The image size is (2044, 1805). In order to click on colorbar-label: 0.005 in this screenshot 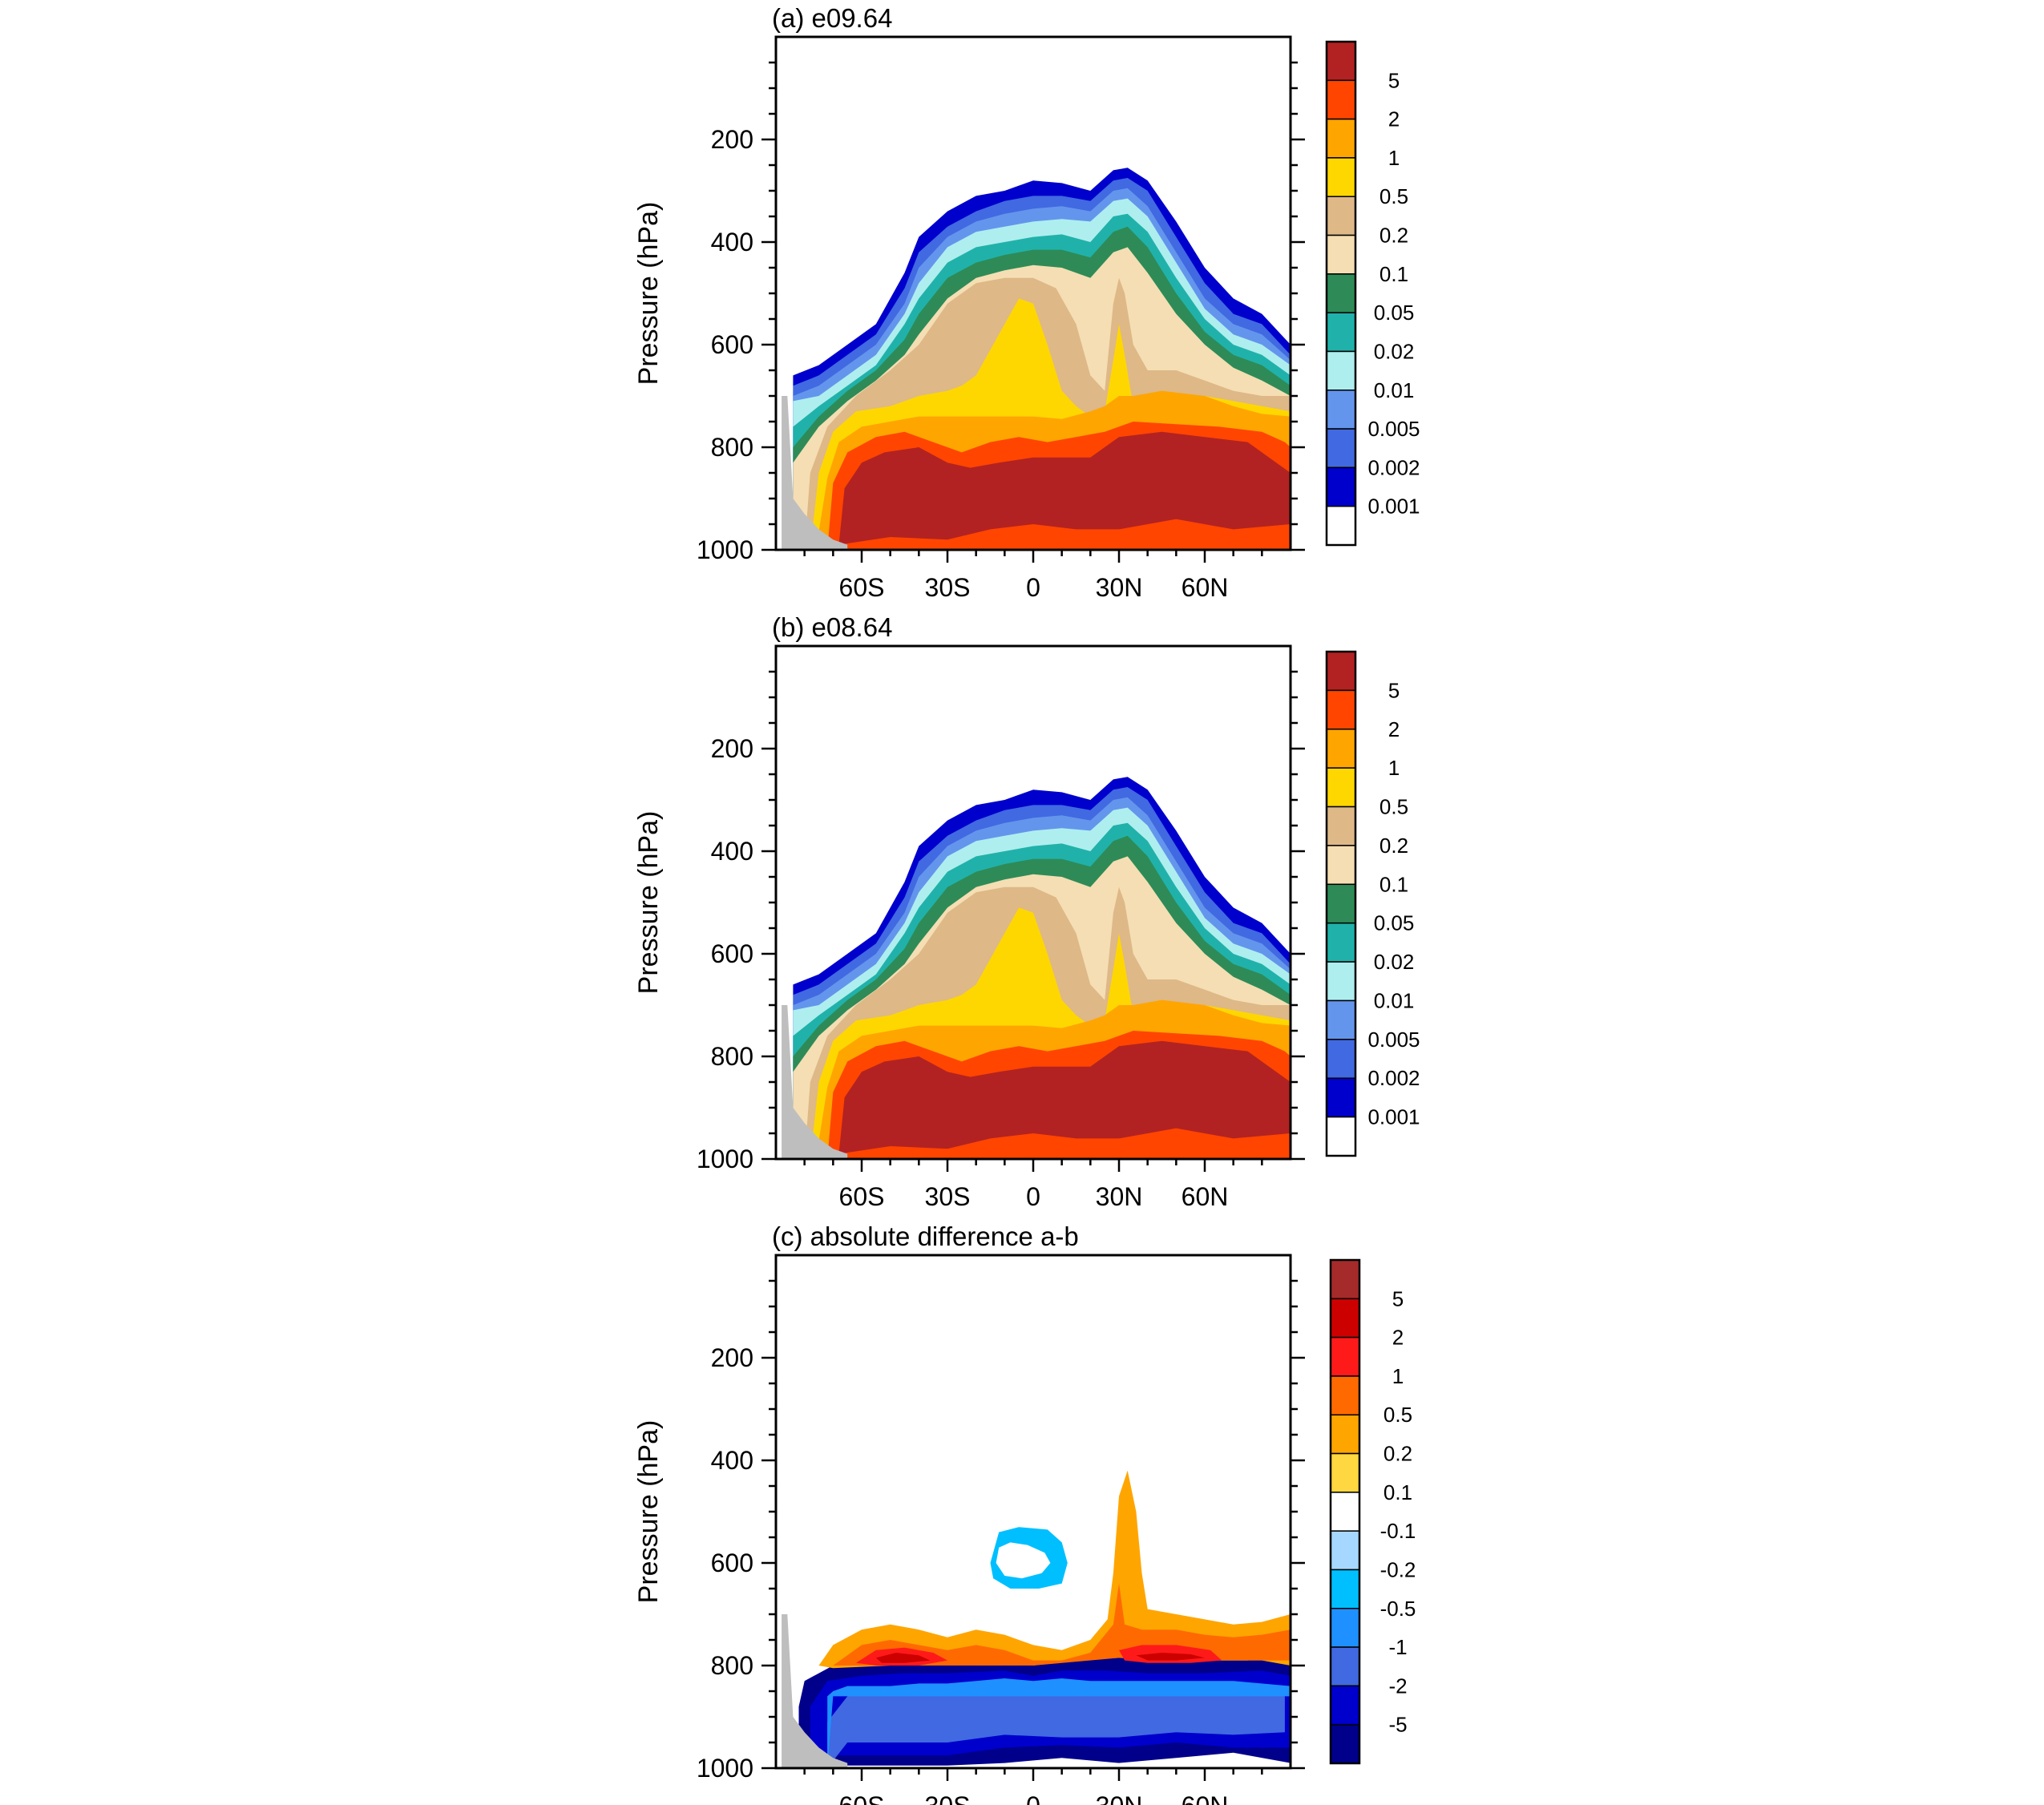, I will do `click(1393, 429)`.